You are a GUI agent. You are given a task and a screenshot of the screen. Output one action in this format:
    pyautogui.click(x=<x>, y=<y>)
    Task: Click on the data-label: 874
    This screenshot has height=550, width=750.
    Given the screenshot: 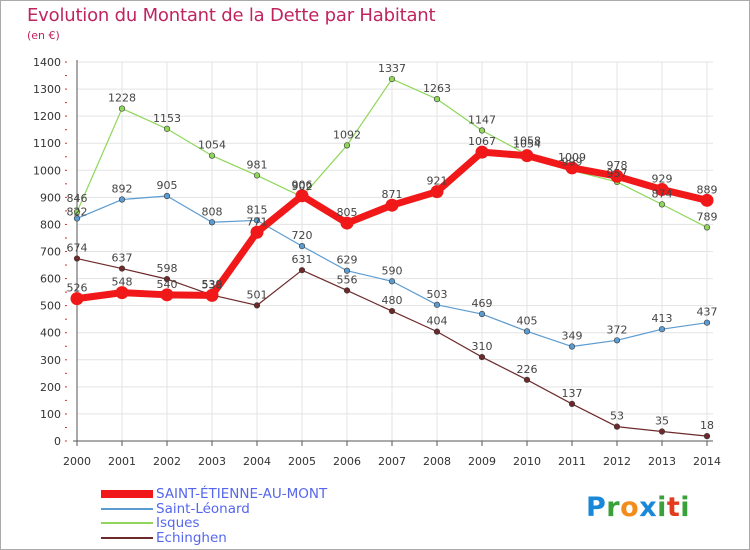 What is the action you would take?
    pyautogui.click(x=662, y=193)
    